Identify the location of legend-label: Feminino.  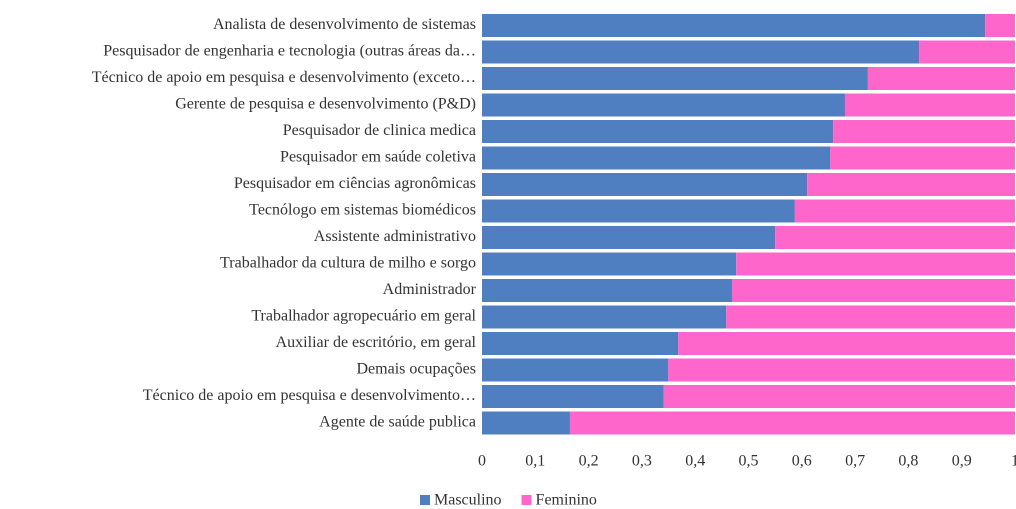
(566, 500).